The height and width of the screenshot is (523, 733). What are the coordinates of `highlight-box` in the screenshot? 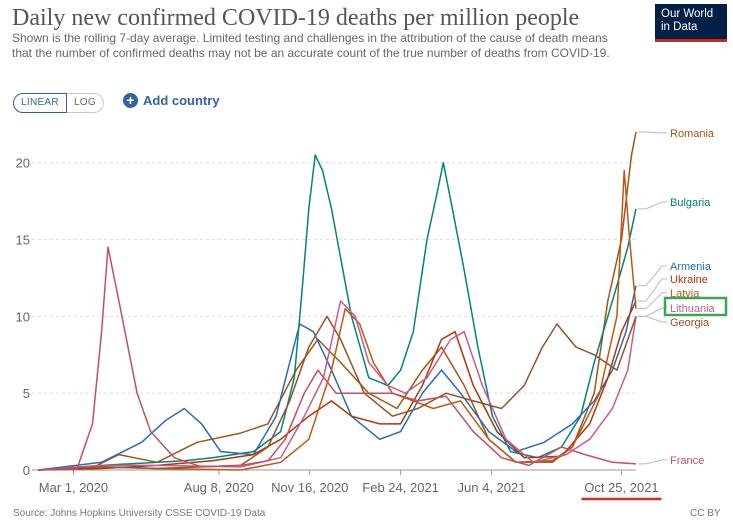 It's located at (695, 306).